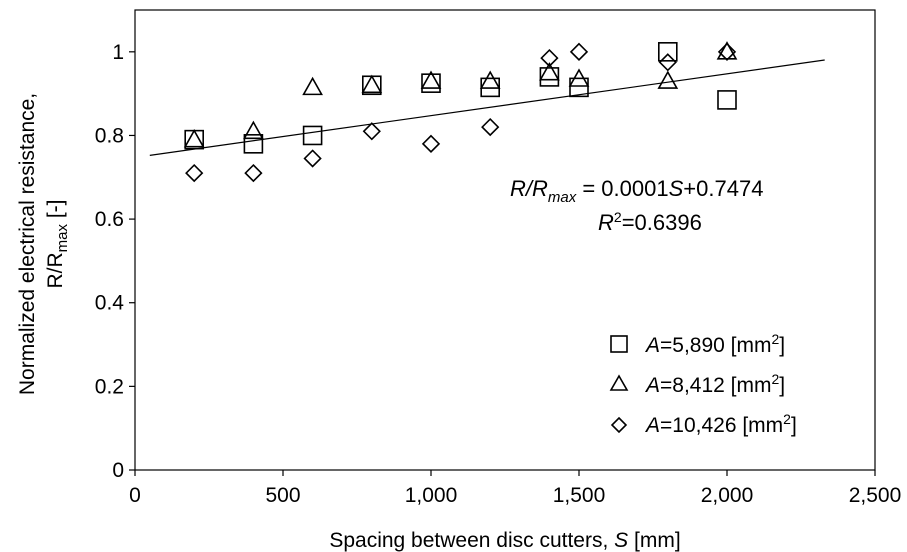 Image resolution: width=907 pixels, height=552 pixels. I want to click on regression-equation: R/Rmax = 0.0001S+0.7474, so click(636, 191).